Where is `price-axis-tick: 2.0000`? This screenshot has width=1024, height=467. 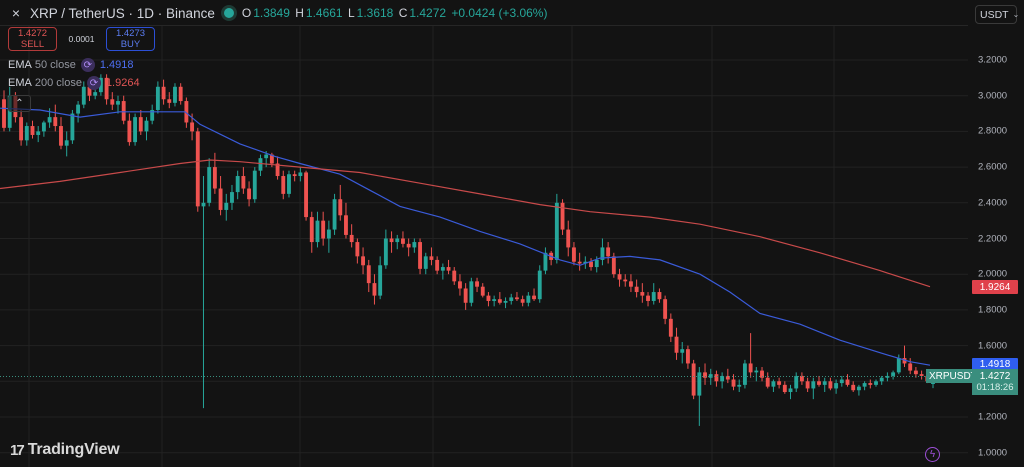
price-axis-tick: 2.0000 is located at coordinates (993, 274).